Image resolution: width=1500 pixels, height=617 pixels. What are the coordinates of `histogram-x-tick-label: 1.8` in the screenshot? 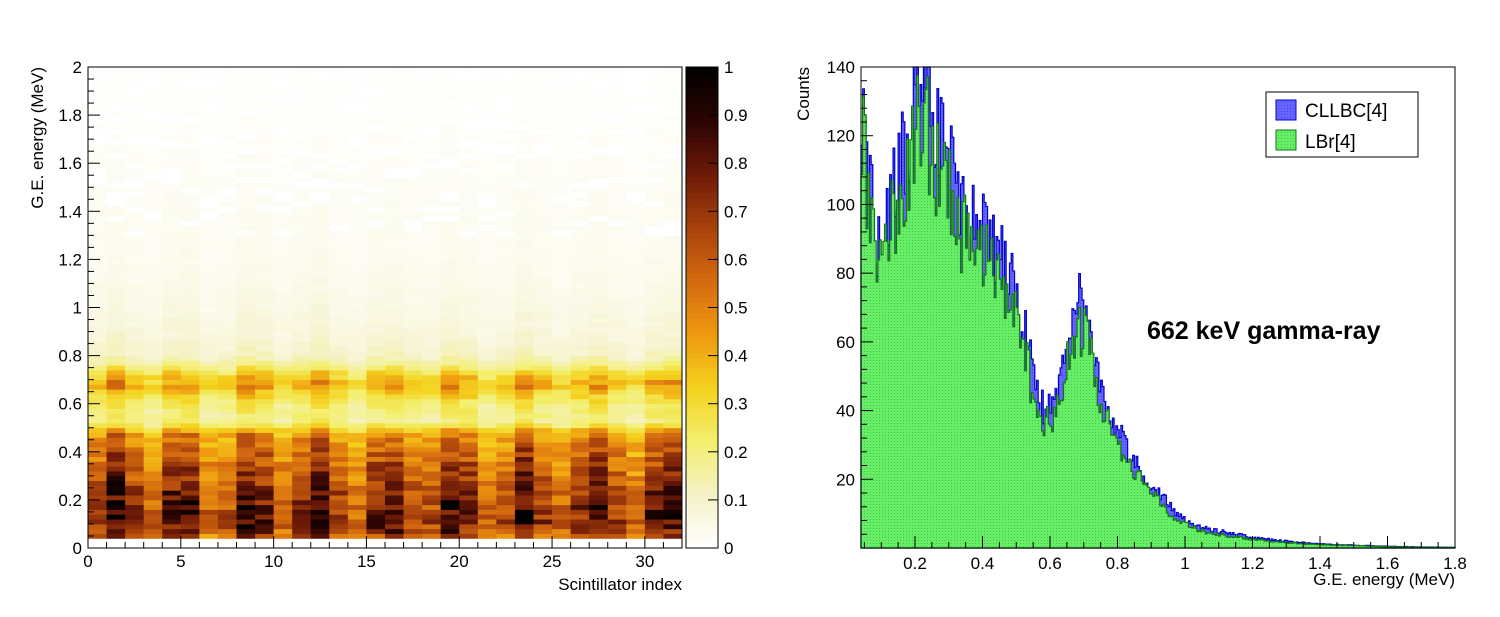 It's located at (1455, 563).